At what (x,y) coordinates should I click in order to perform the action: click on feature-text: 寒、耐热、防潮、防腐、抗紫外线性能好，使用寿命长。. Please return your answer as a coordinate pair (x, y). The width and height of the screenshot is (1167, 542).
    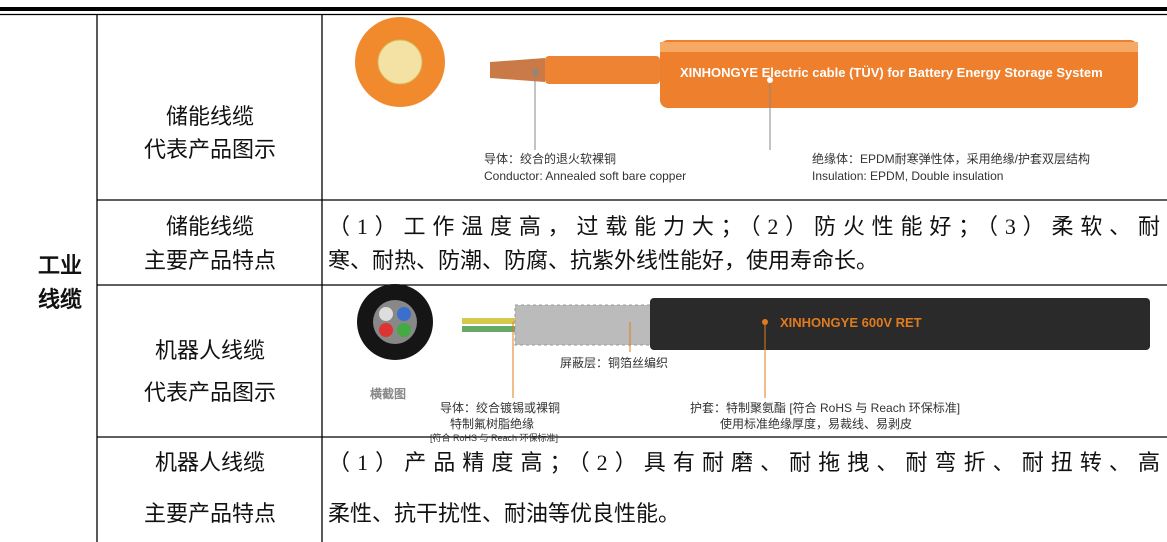
    Looking at the image, I should click on (603, 260).